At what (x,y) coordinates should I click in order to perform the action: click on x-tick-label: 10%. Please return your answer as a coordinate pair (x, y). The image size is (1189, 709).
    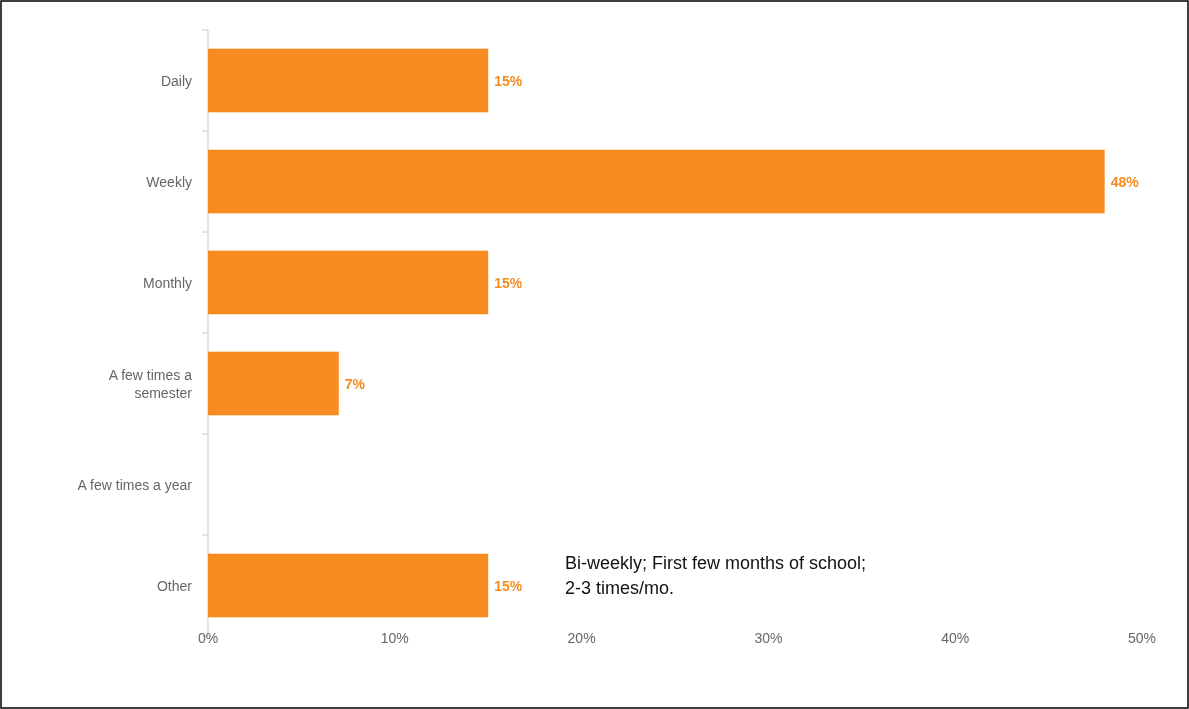
    Looking at the image, I should click on (394, 638).